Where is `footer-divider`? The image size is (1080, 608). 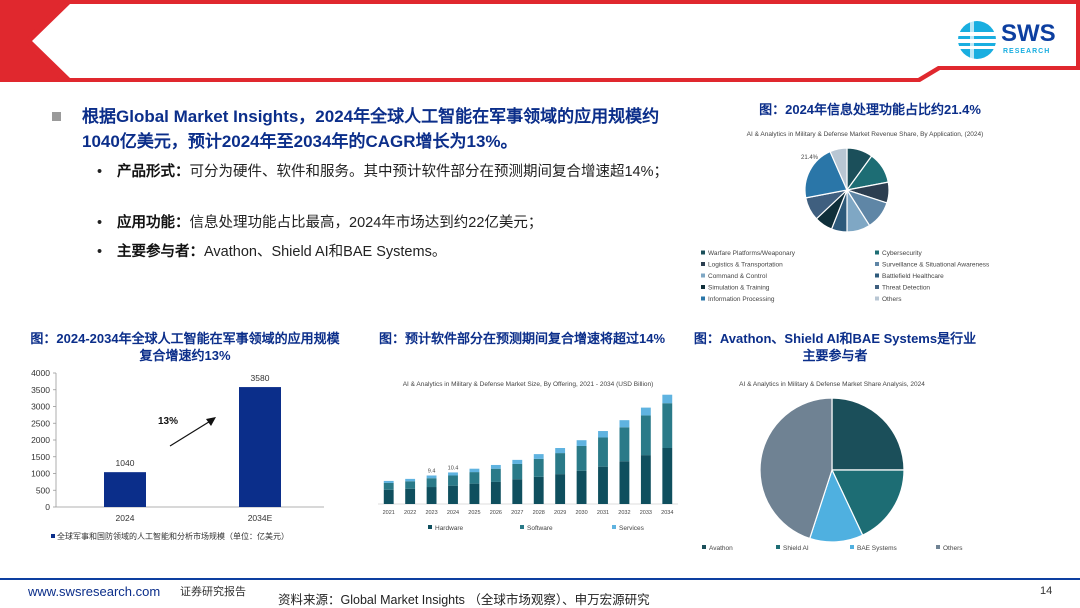
footer-divider is located at coordinates (540, 579).